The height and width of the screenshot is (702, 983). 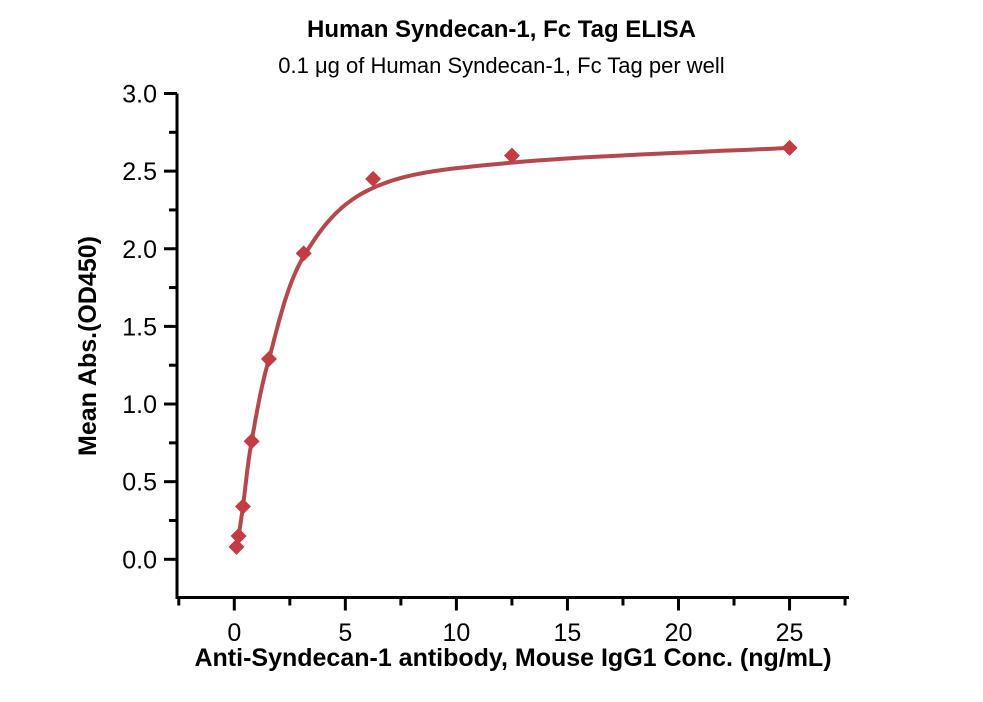 What do you see at coordinates (456, 633) in the screenshot?
I see `x-tick-label: 10` at bounding box center [456, 633].